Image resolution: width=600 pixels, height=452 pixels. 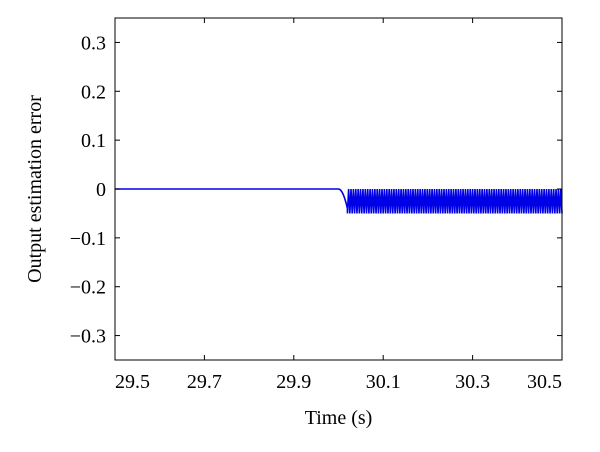 What do you see at coordinates (35, 189) in the screenshot?
I see `y-axis-label: Output estimation error` at bounding box center [35, 189].